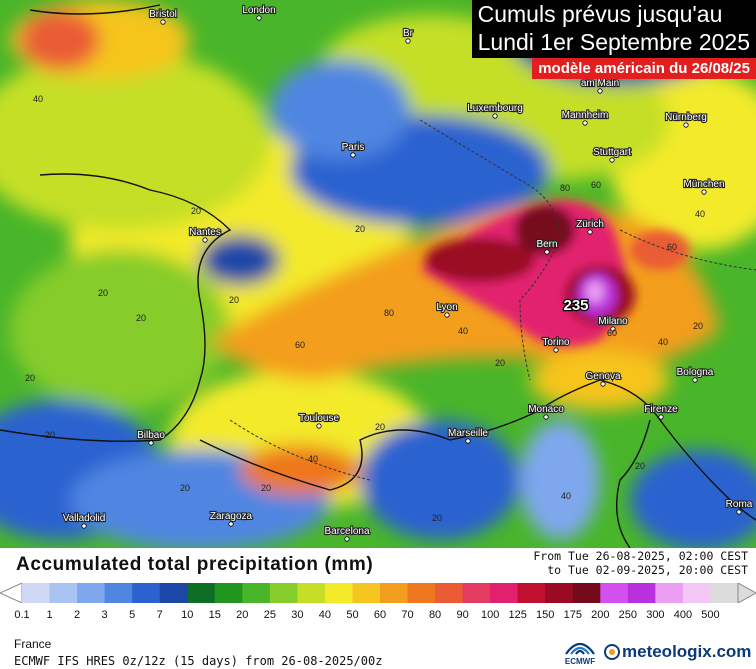 The width and height of the screenshot is (756, 669). Describe the element at coordinates (677, 652) in the screenshot. I see `meteologix-logo: meteologix.com` at that location.